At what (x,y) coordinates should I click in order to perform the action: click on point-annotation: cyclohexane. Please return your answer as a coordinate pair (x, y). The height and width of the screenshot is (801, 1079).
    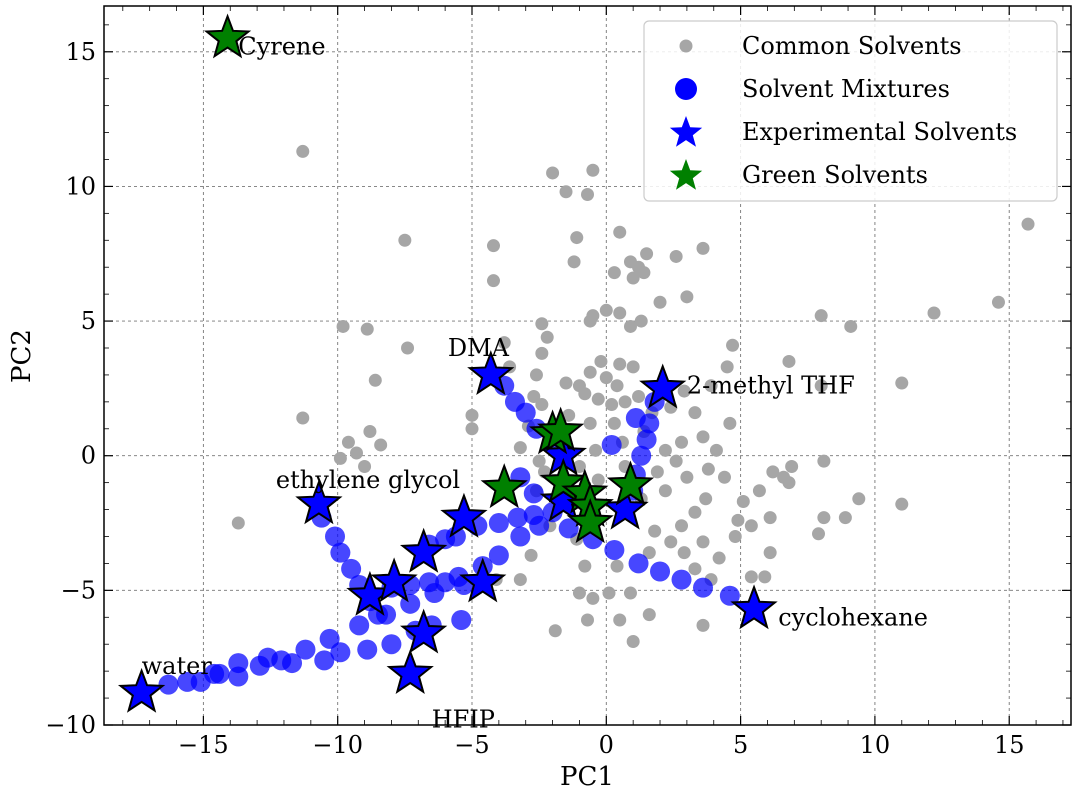
    Looking at the image, I should click on (853, 617).